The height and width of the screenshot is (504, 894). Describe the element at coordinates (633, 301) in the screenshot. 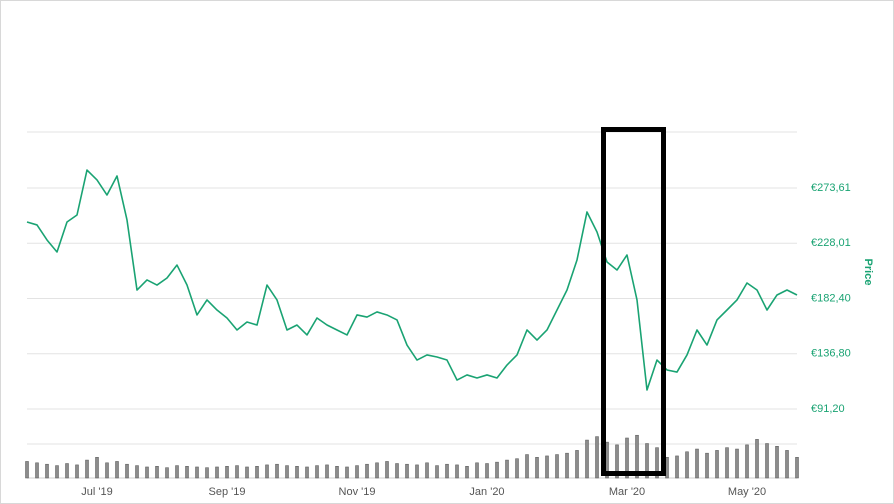

I see `highlight-box` at that location.